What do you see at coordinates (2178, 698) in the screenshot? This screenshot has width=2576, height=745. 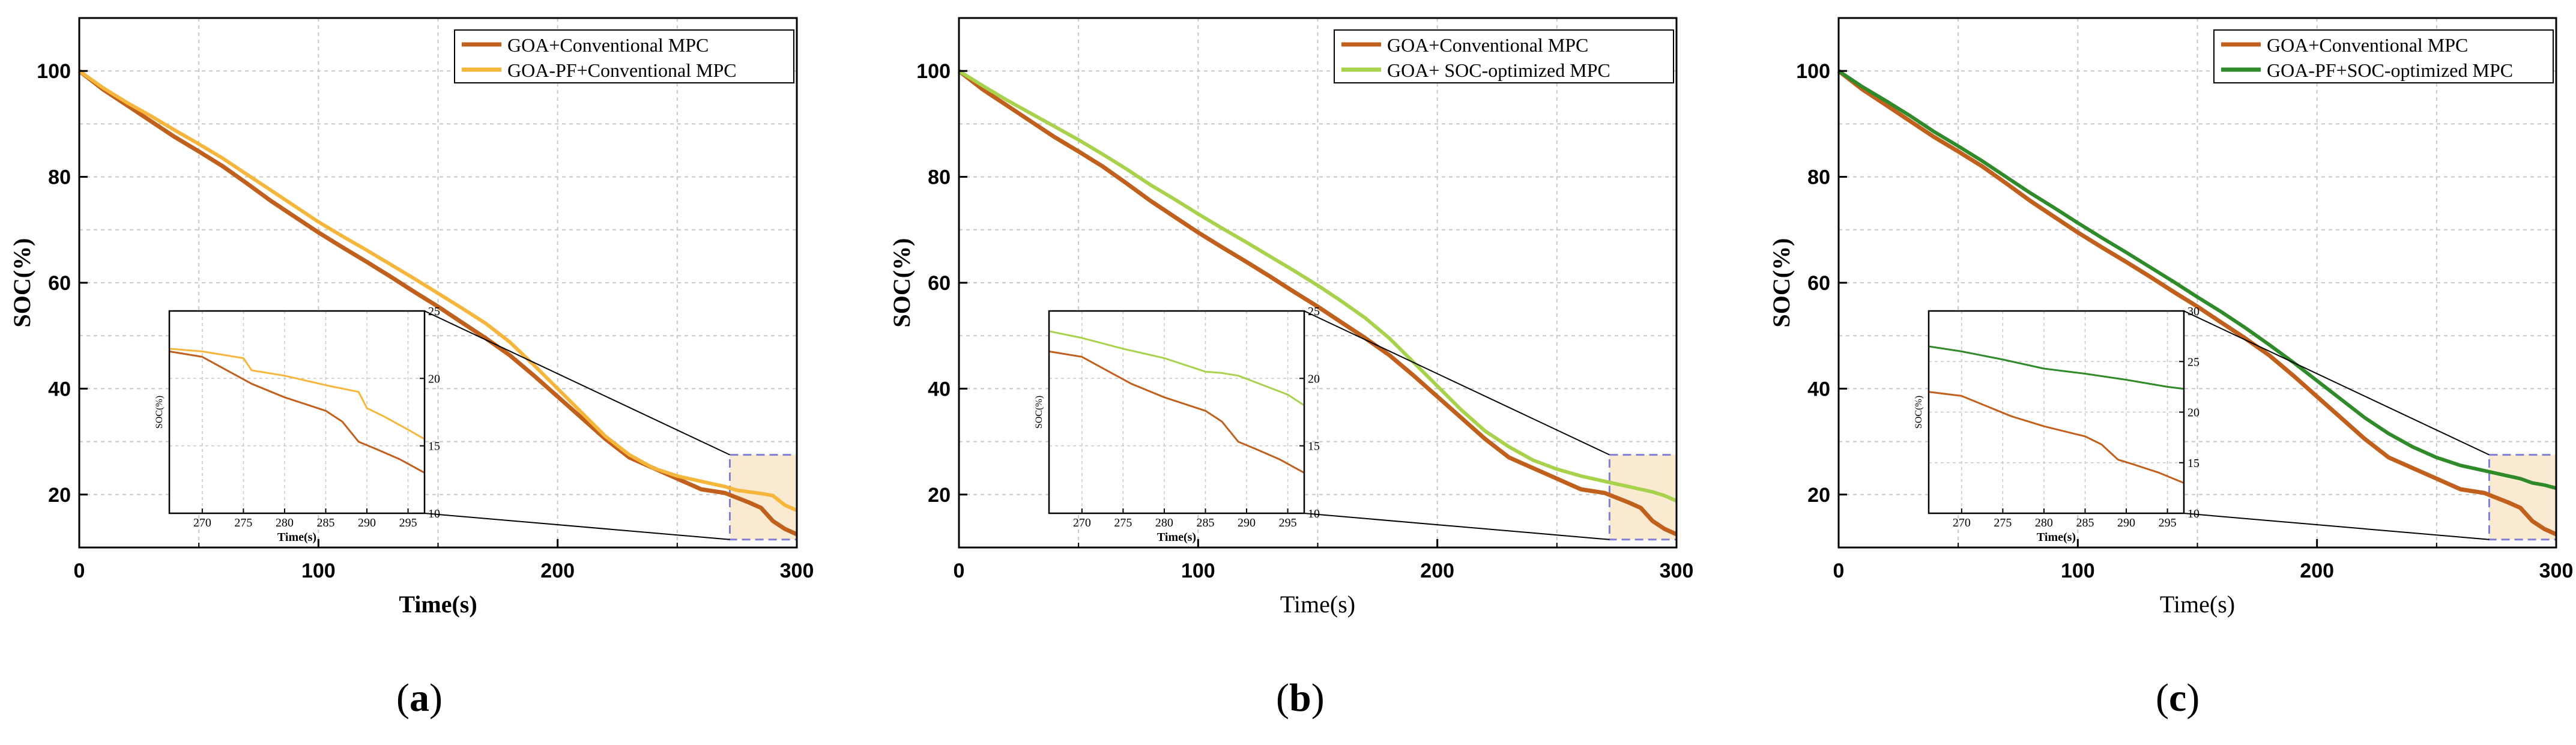 I see `subfigure-label-c: (c)` at bounding box center [2178, 698].